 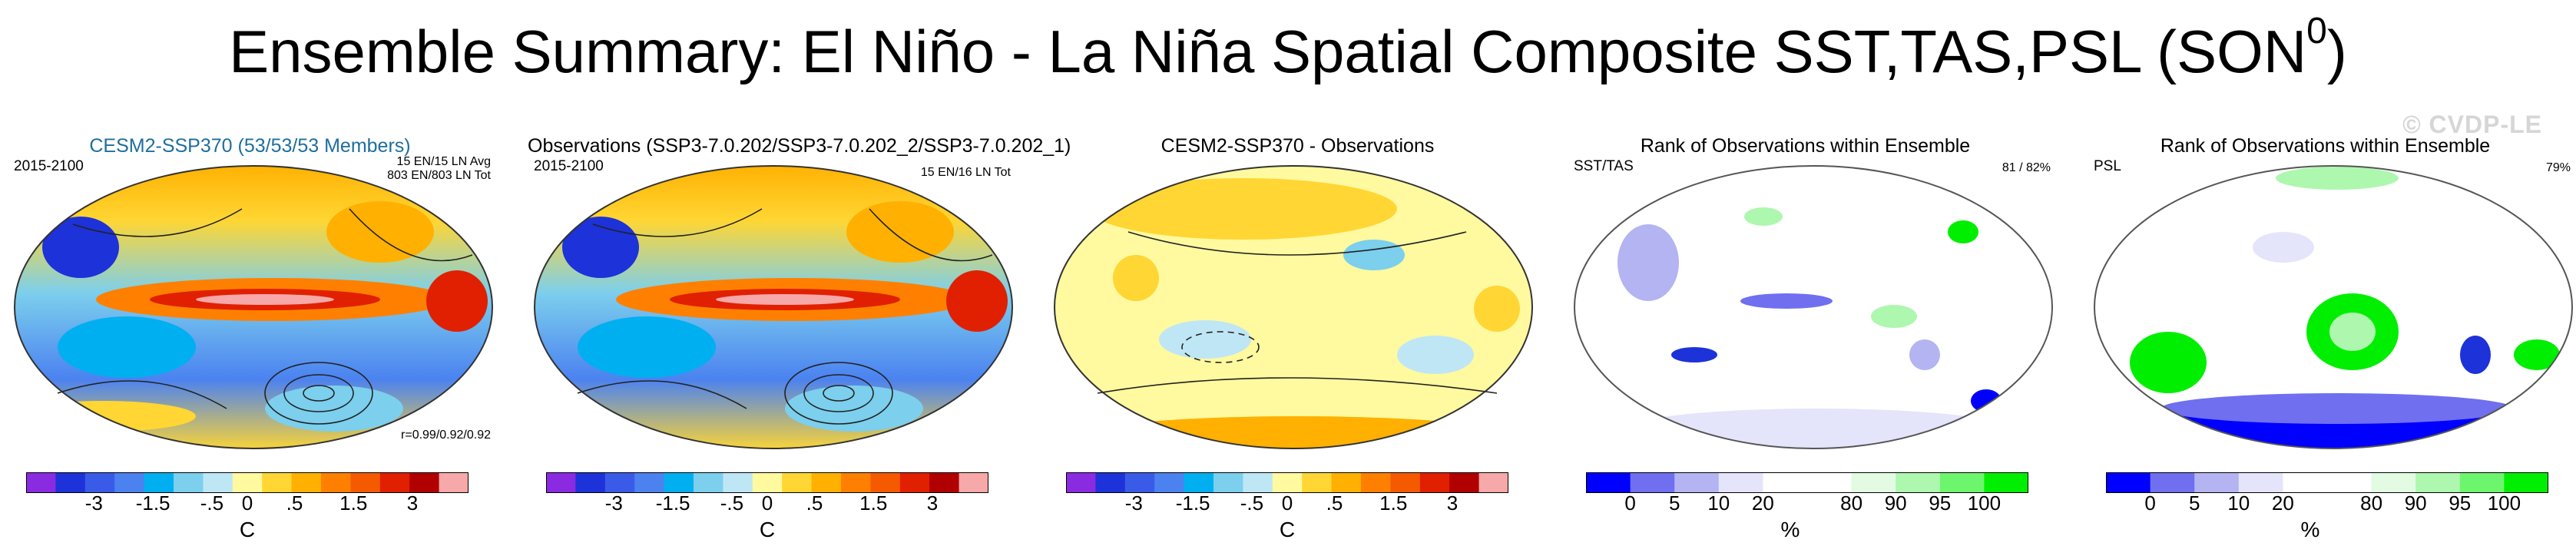 I want to click on colorbar-unit: %, so click(x=1790, y=529).